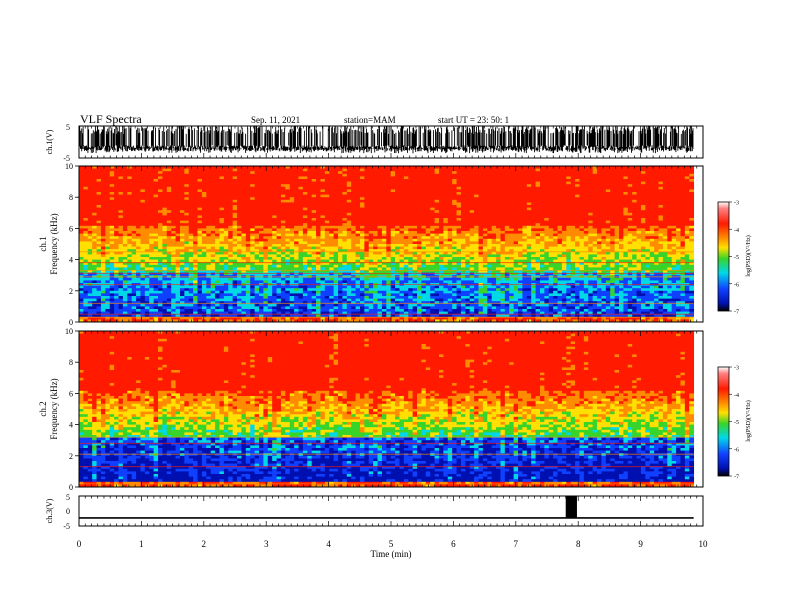 The width and height of the screenshot is (792, 612). I want to click on ch1-colorbar, so click(723, 256).